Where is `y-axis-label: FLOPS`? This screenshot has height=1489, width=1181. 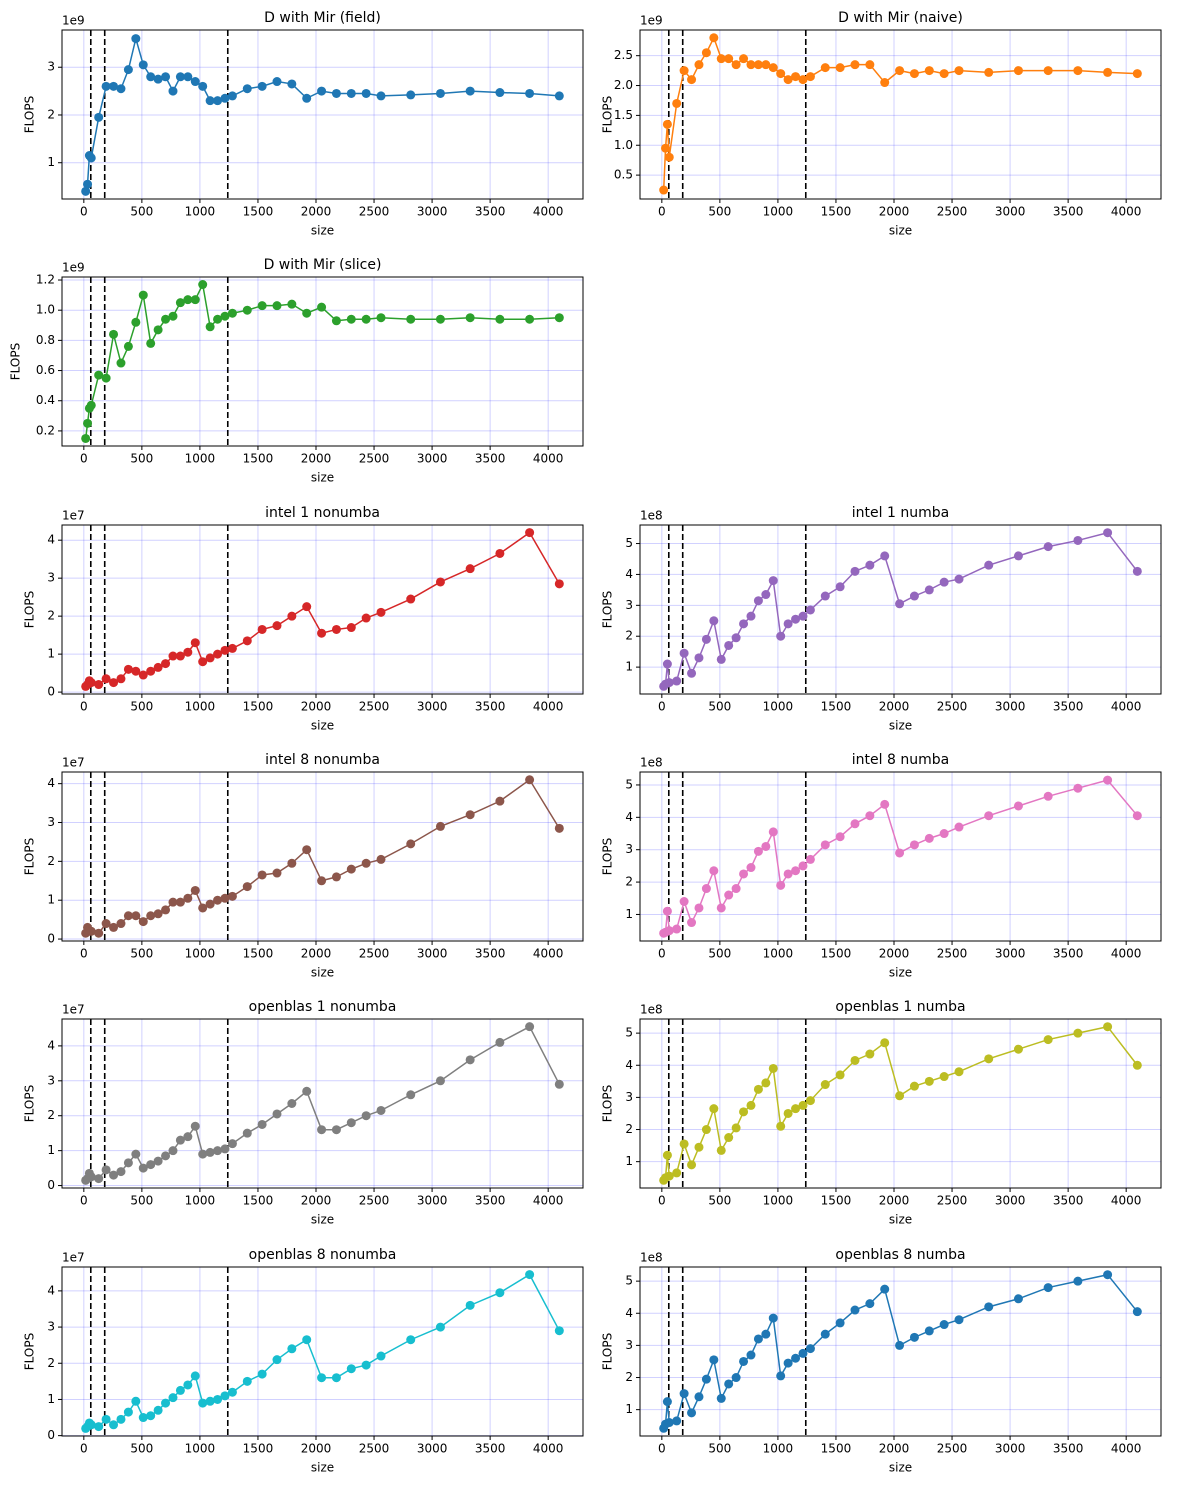
y-axis-label: FLOPS is located at coordinates (30, 609).